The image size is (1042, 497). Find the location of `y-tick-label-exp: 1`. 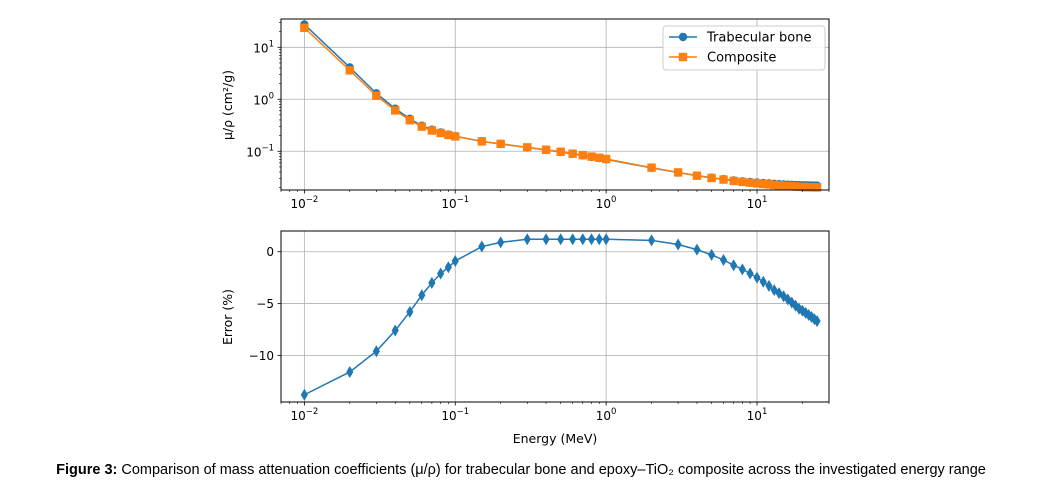

y-tick-label-exp: 1 is located at coordinates (271, 44).